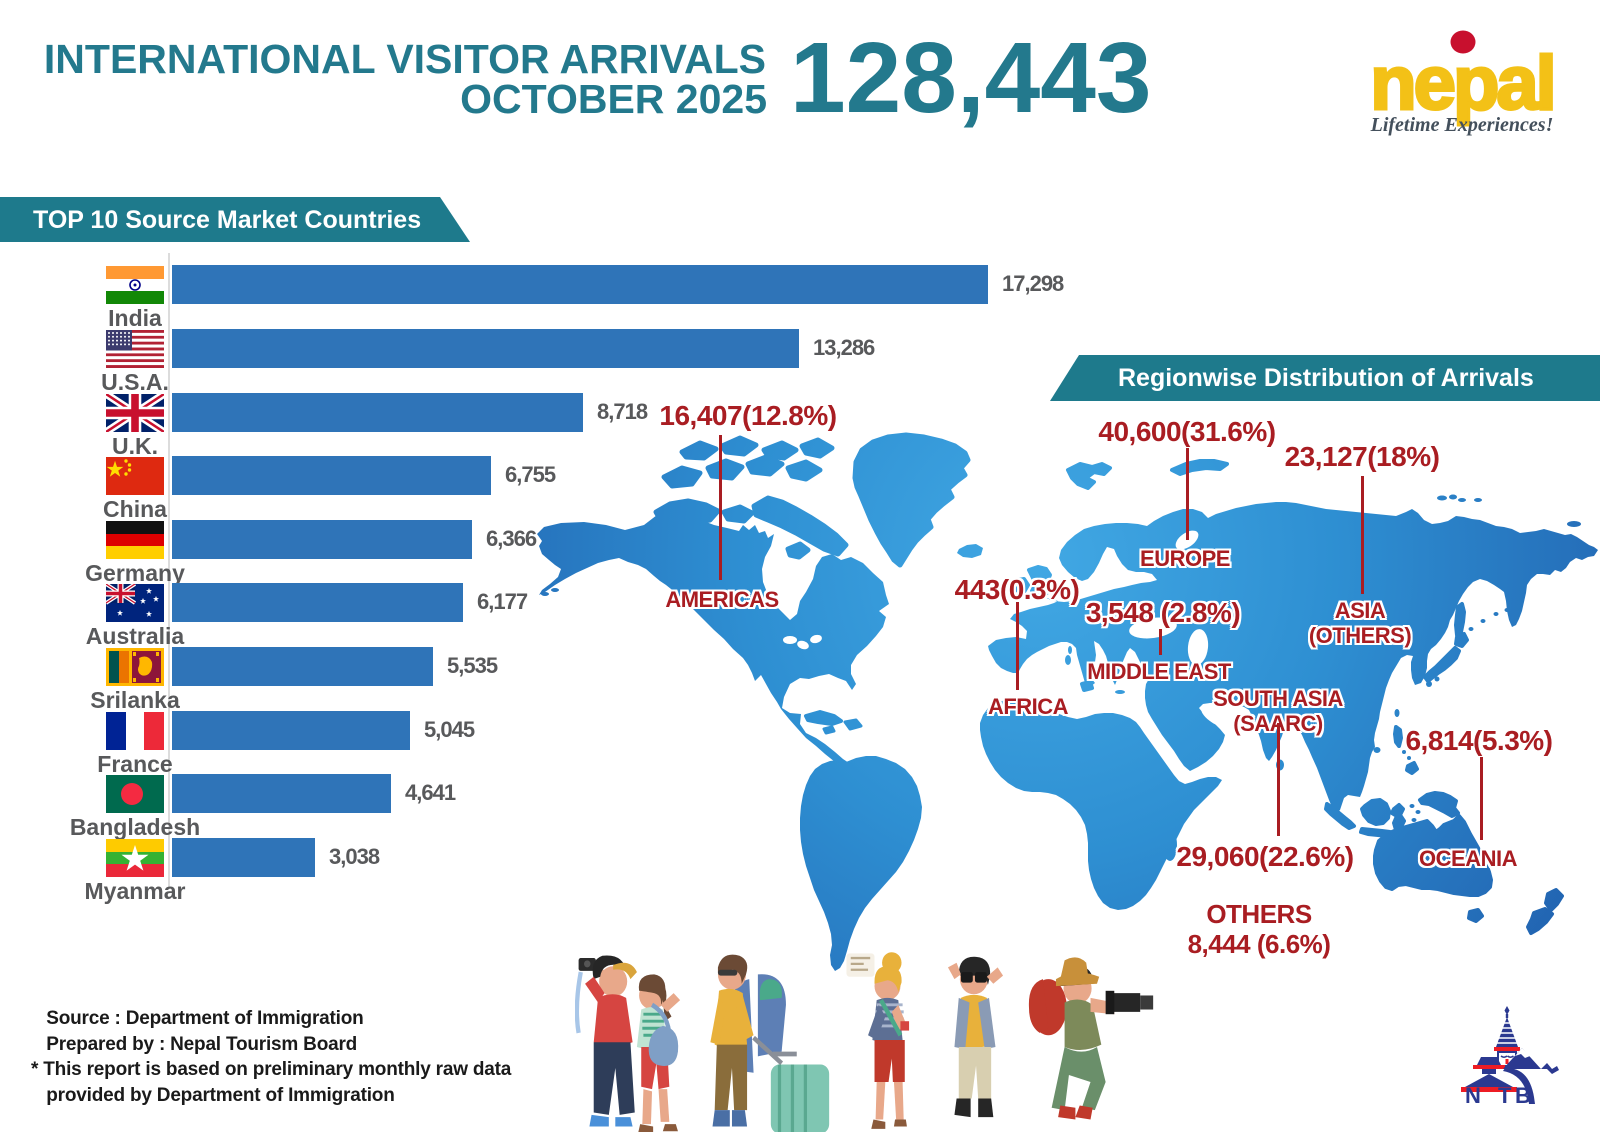 Image resolution: width=1600 pixels, height=1132 pixels. I want to click on svg-text: nepal, so click(1462, 83).